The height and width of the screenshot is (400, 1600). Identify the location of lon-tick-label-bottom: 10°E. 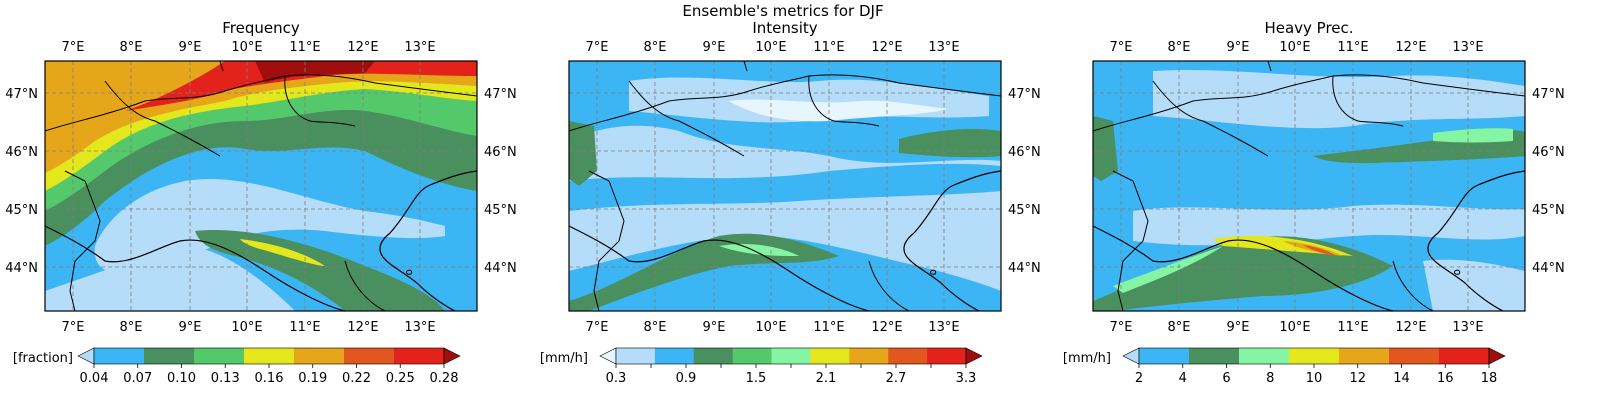
(770, 327).